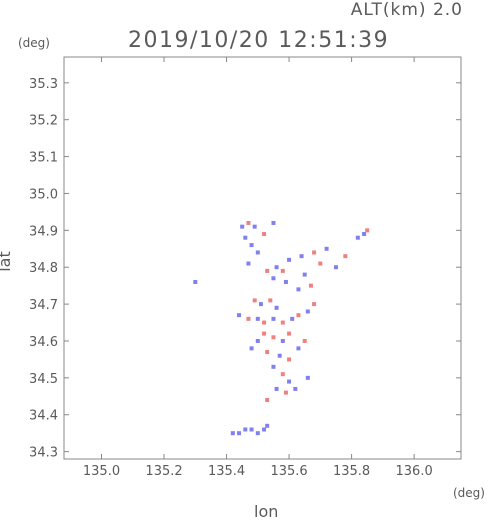 The width and height of the screenshot is (491, 521). Describe the element at coordinates (288, 471) in the screenshot. I see `x-tick-label: 135.6` at that location.